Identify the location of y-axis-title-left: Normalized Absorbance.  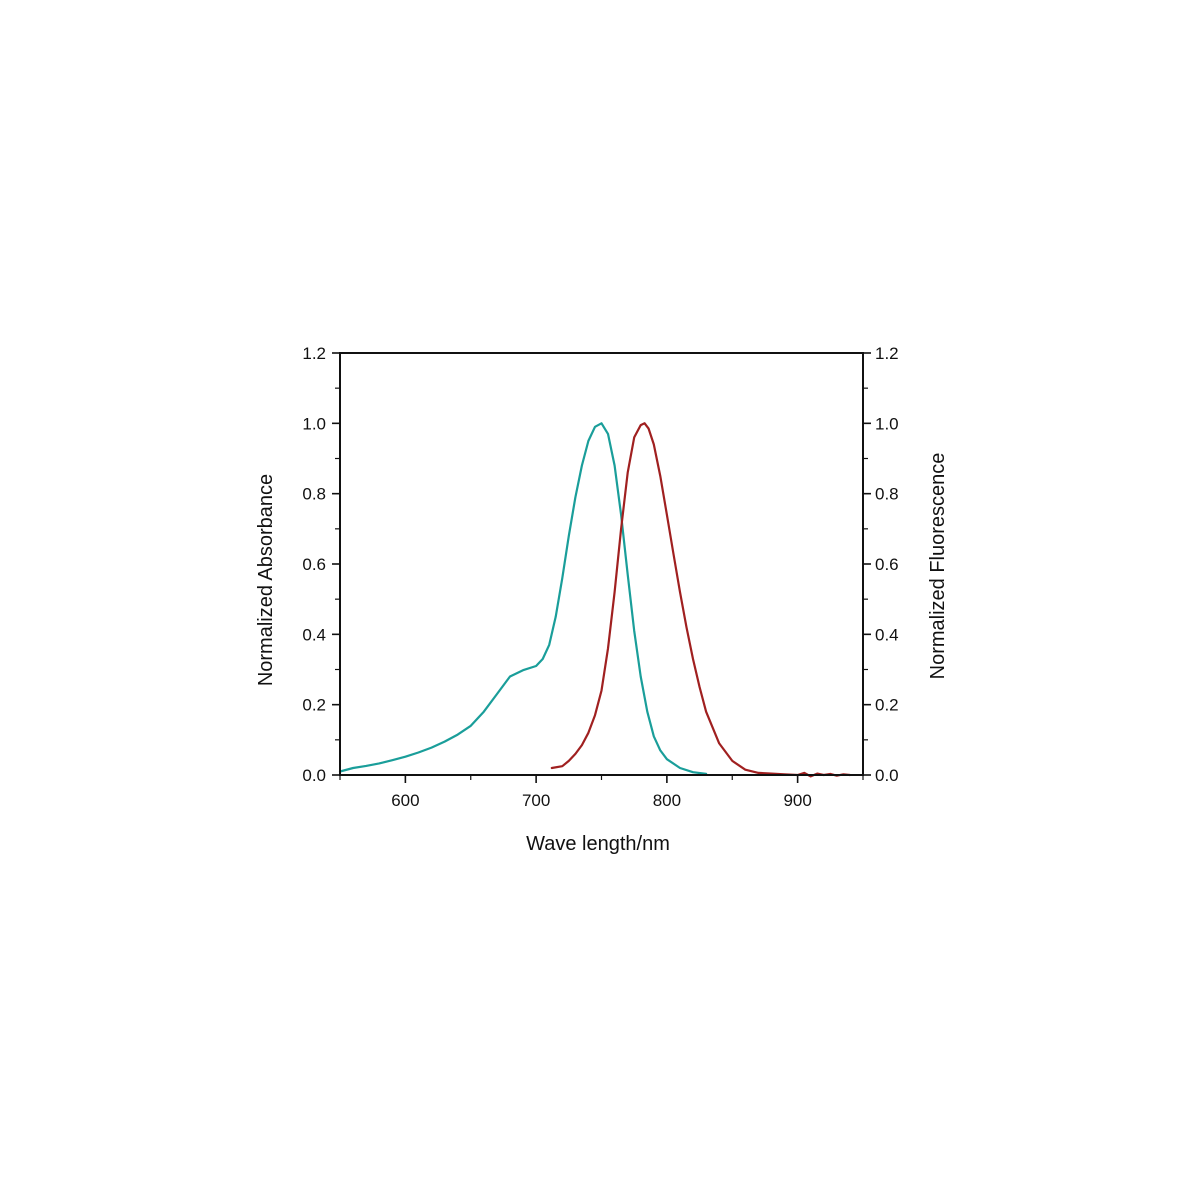
(266, 580).